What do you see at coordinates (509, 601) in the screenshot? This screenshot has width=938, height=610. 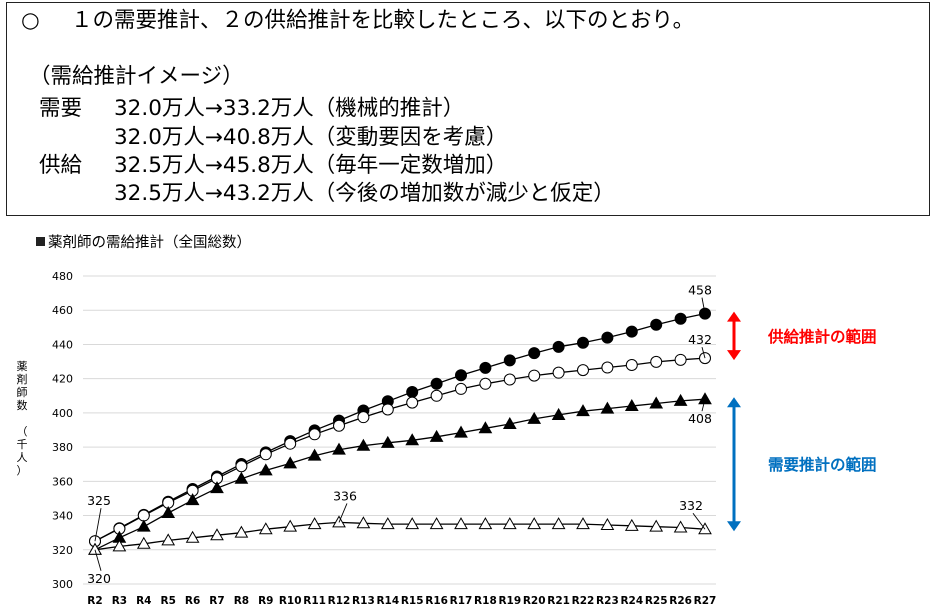 I see `x-tick-label: R19` at bounding box center [509, 601].